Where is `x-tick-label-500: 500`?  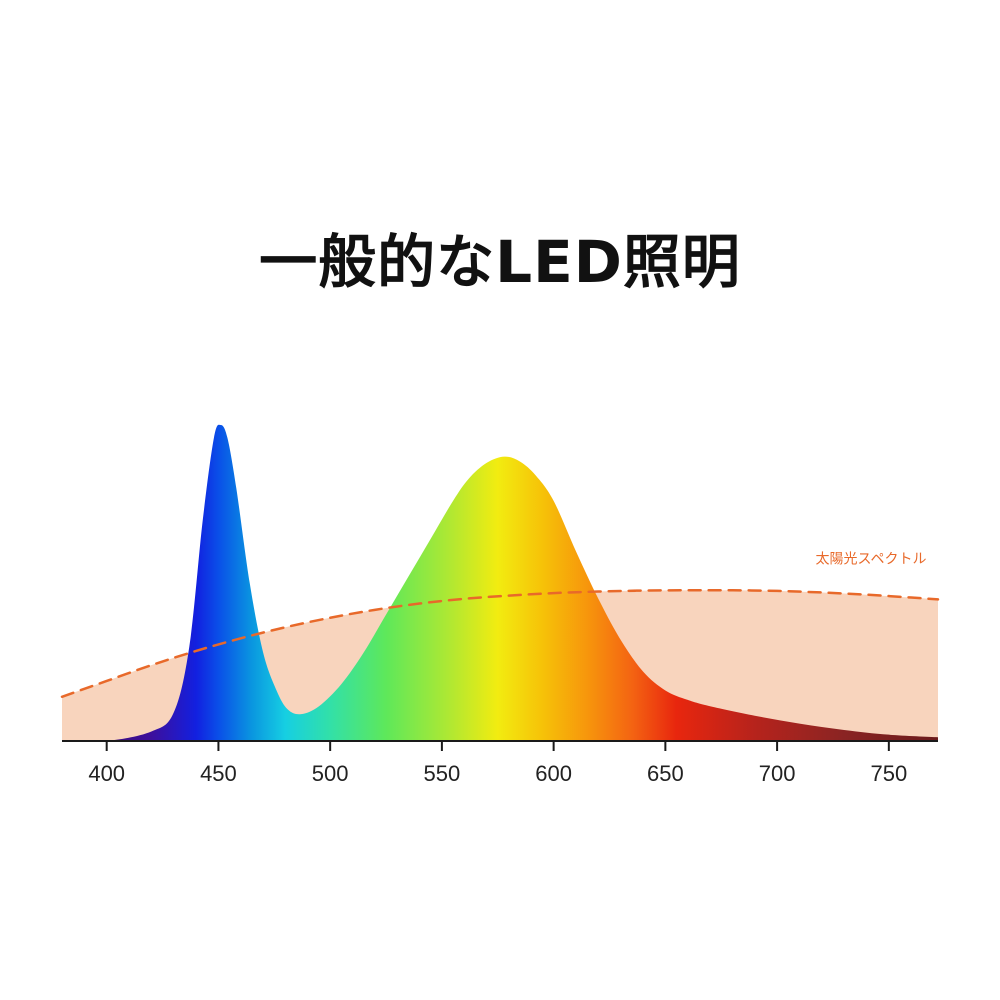
x-tick-label-500: 500 is located at coordinates (330, 773).